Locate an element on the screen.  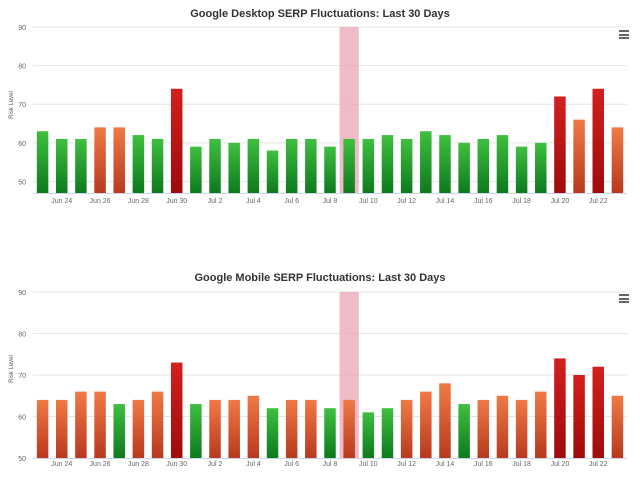
y-tick-label: 90 is located at coordinates (22, 28).